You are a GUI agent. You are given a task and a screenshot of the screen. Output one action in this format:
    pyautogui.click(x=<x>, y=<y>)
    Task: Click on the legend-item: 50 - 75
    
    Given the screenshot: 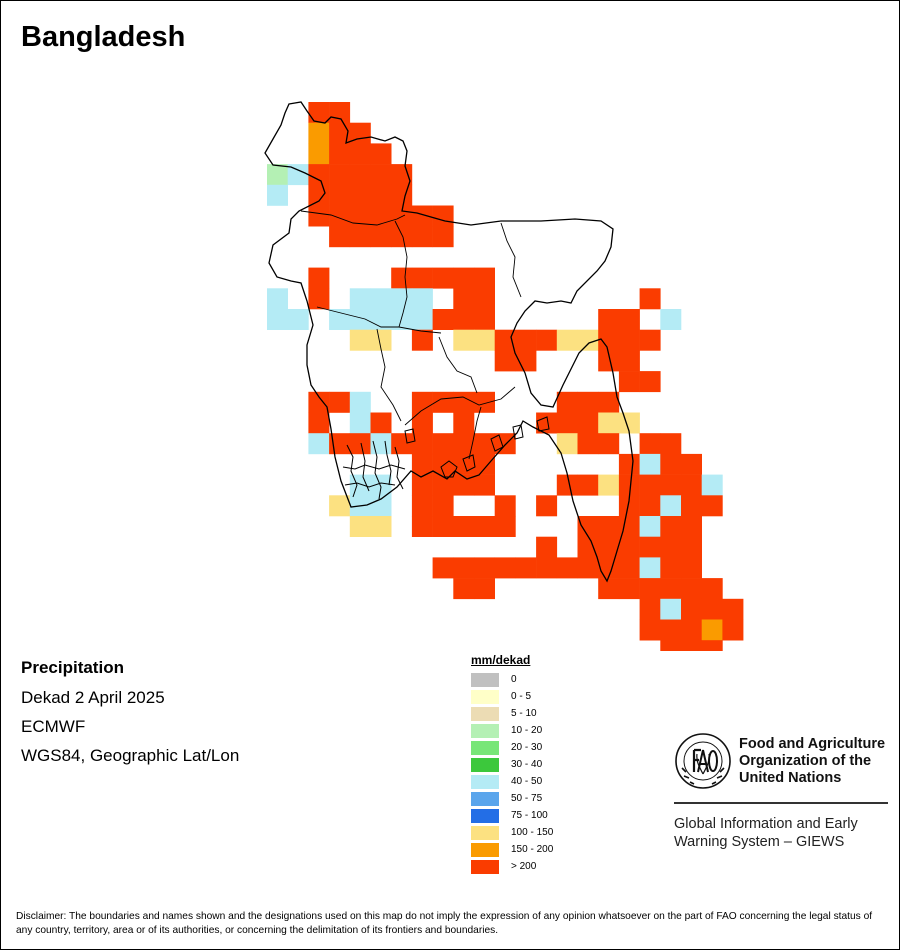 What is the action you would take?
    pyautogui.click(x=512, y=798)
    